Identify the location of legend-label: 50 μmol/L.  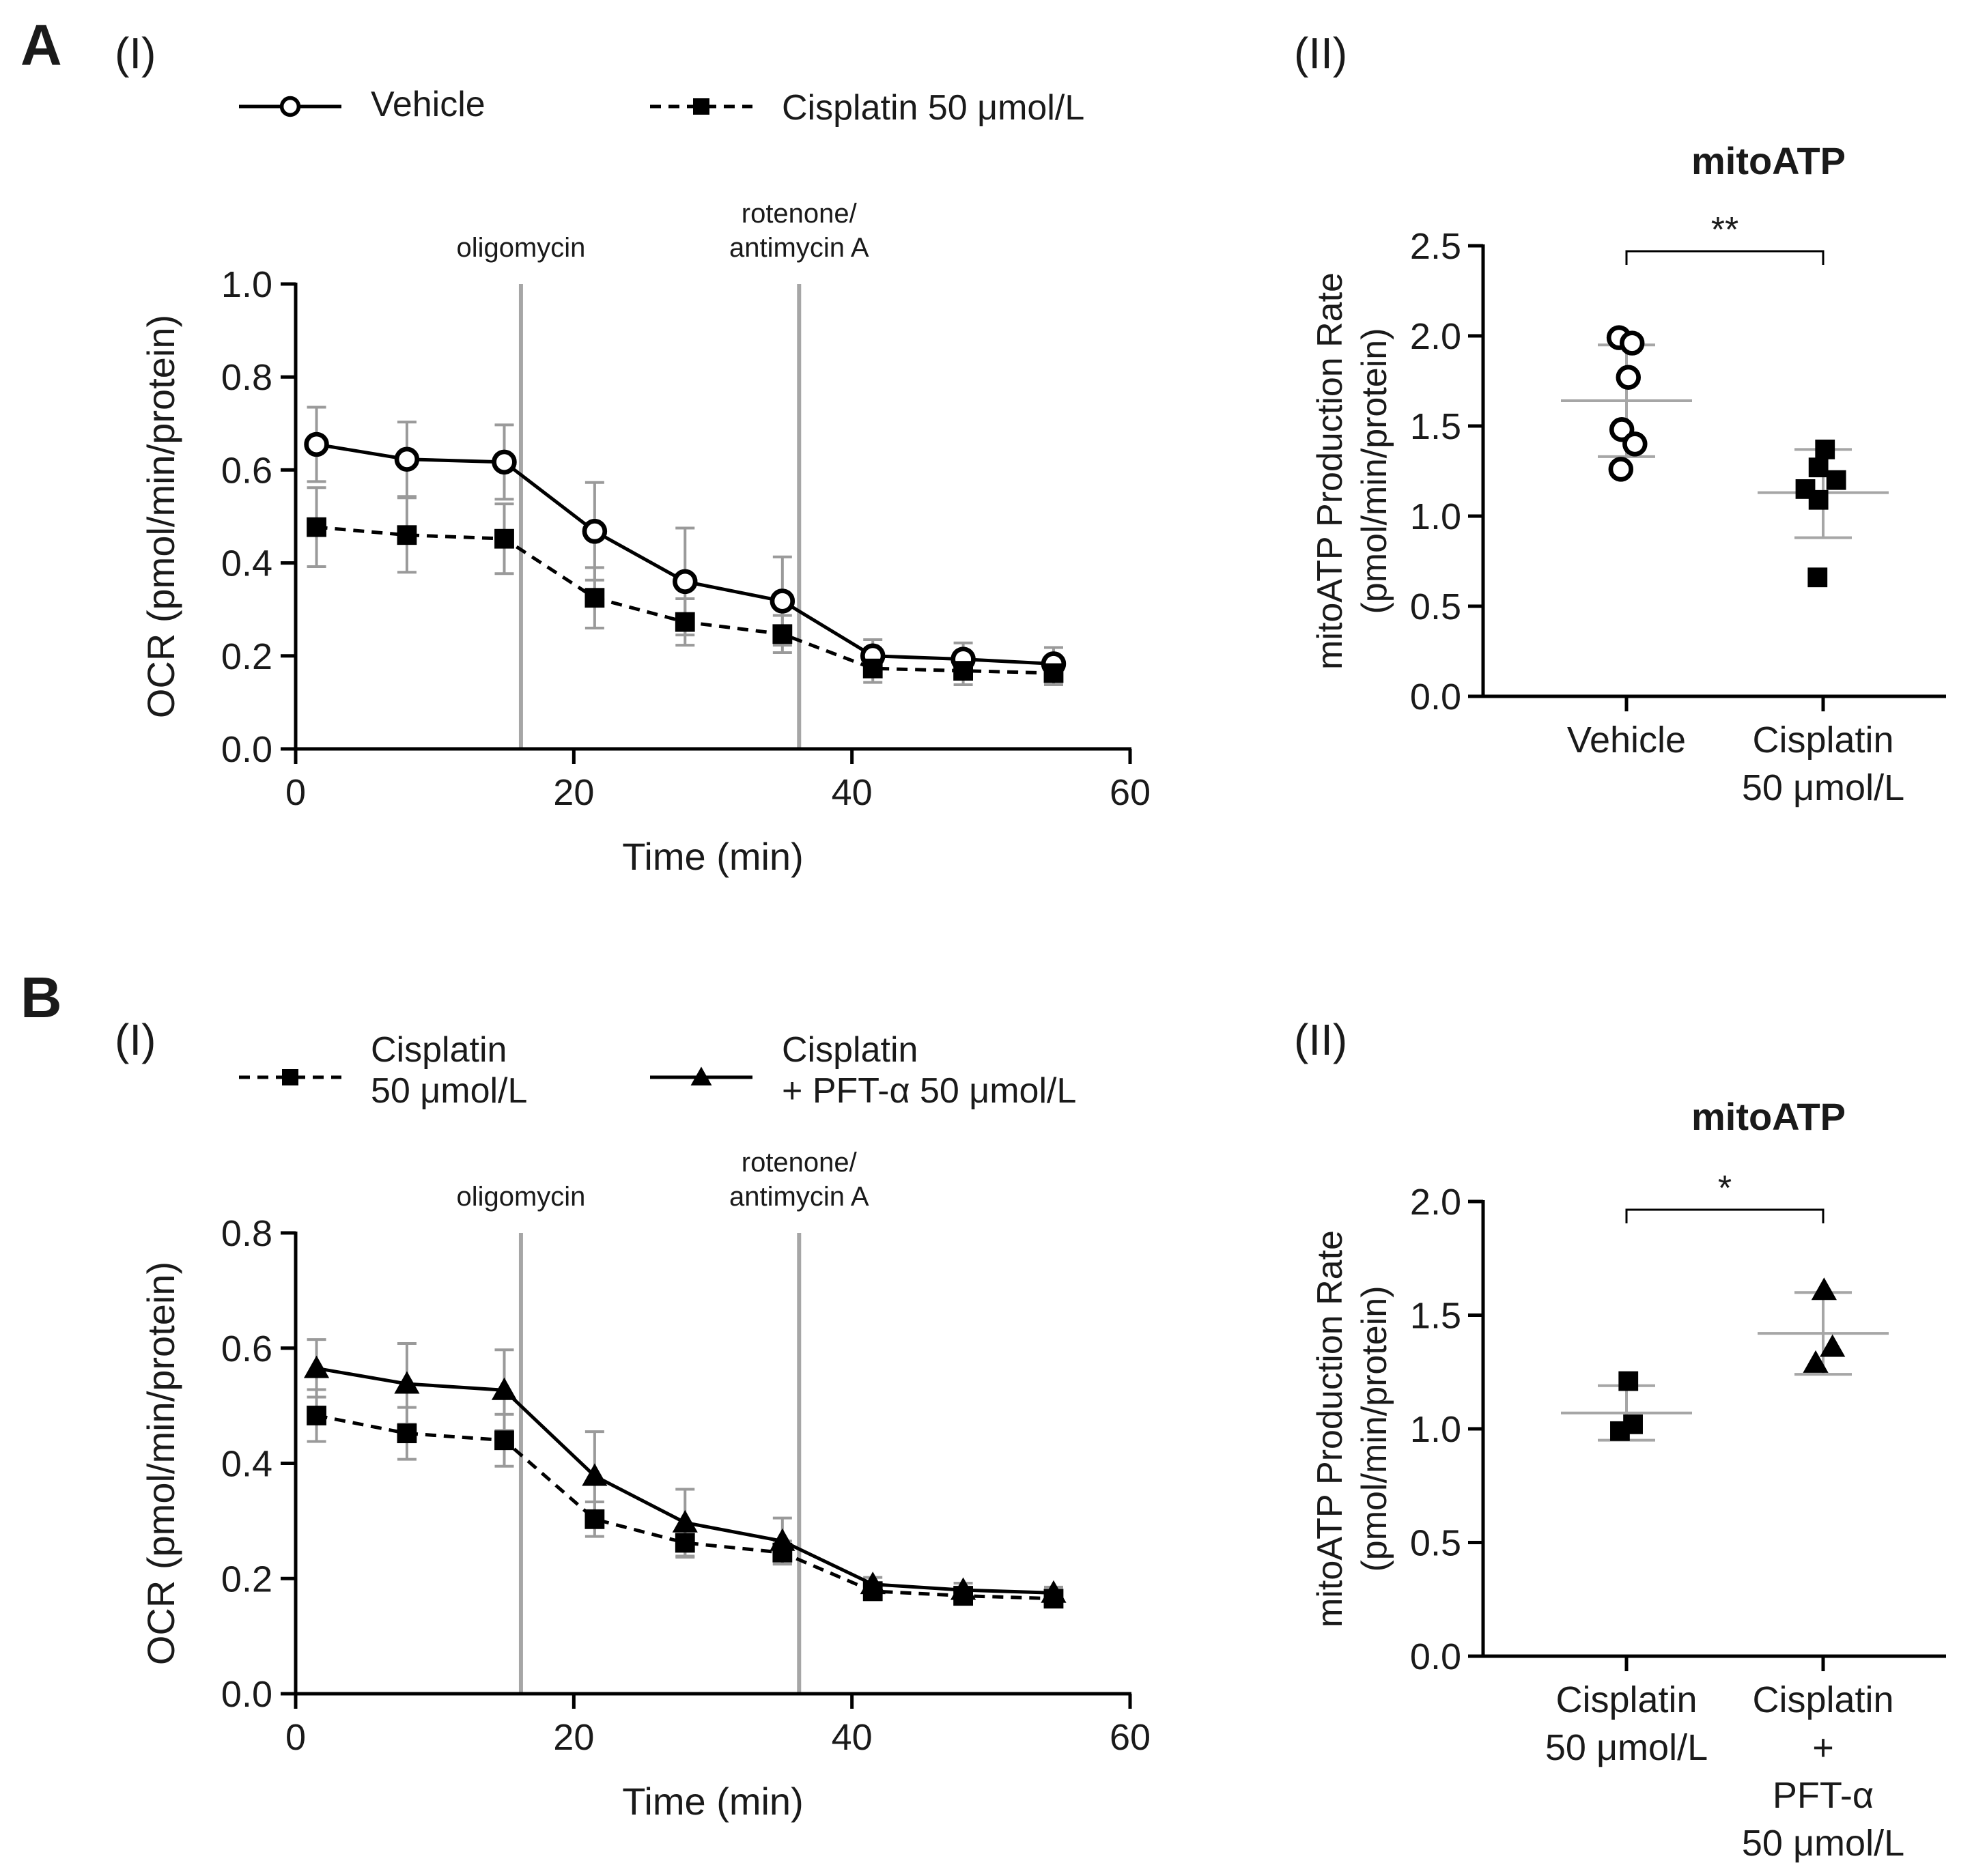
(449, 1091).